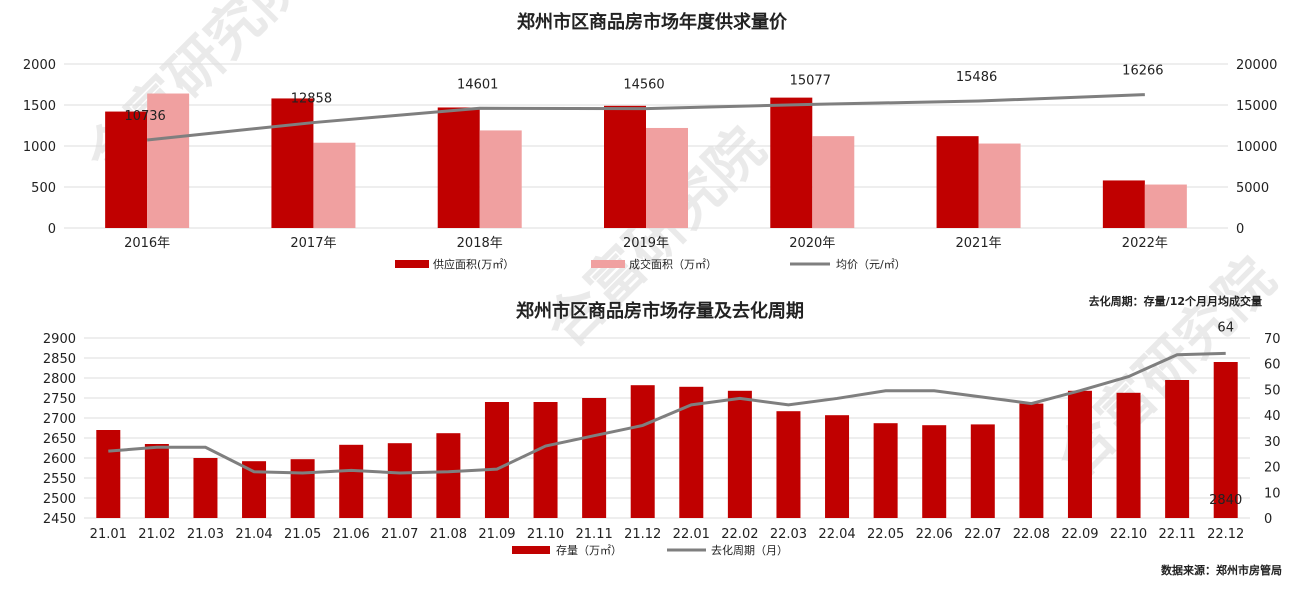  I want to click on x-tick-label: 22.04, so click(836, 534).